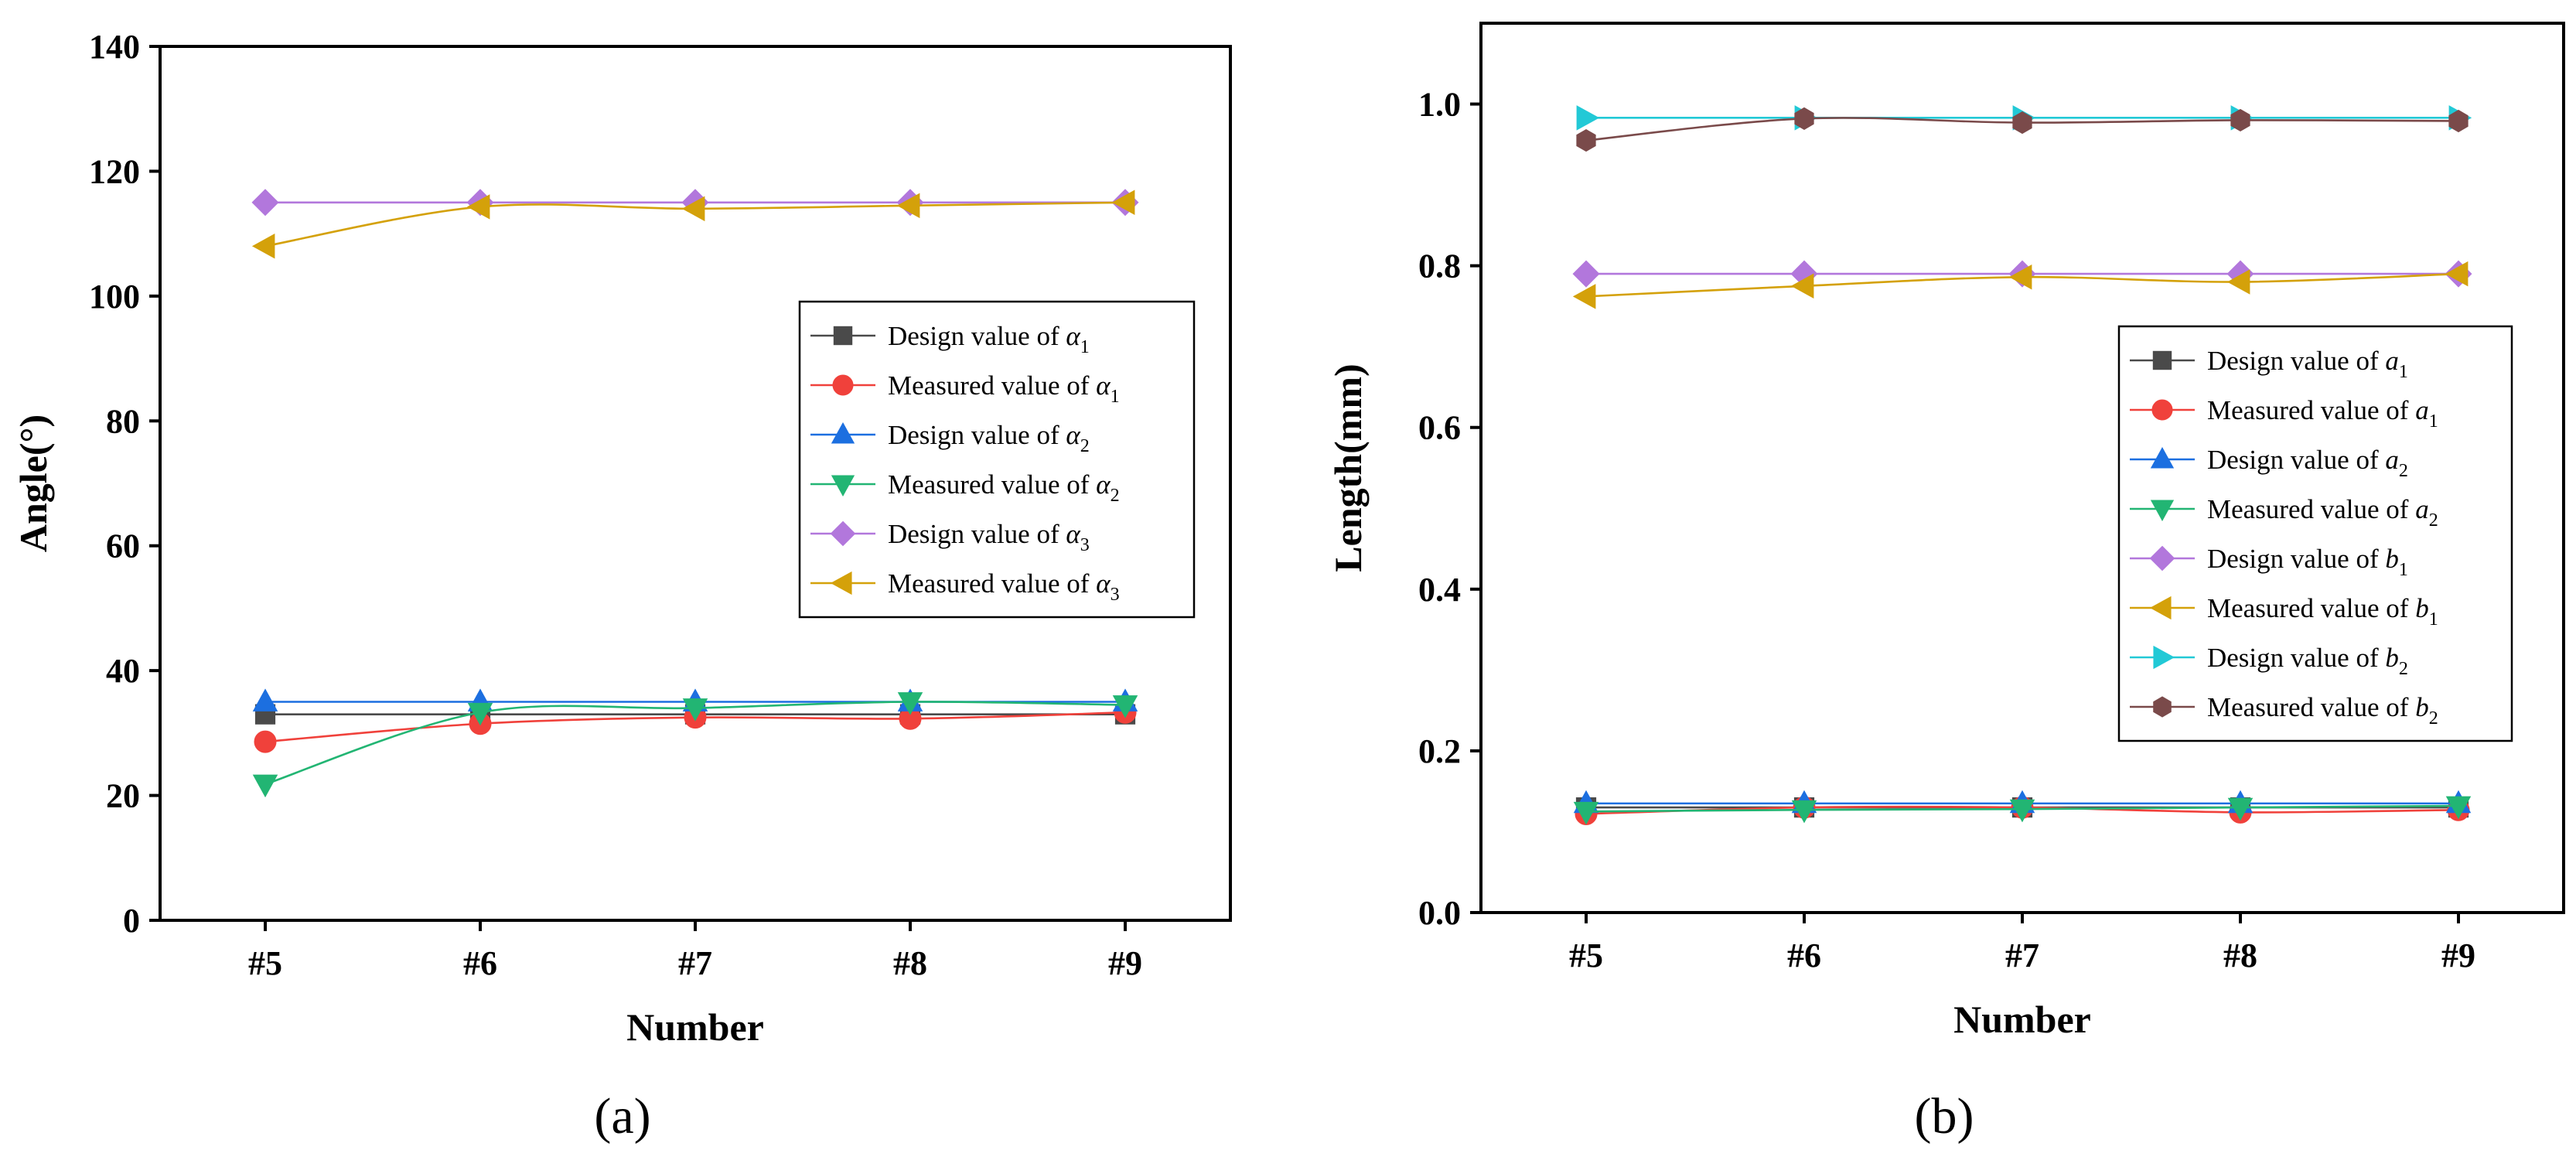  Describe the element at coordinates (1440, 266) in the screenshot. I see `y-tick-label: 0.8` at that location.